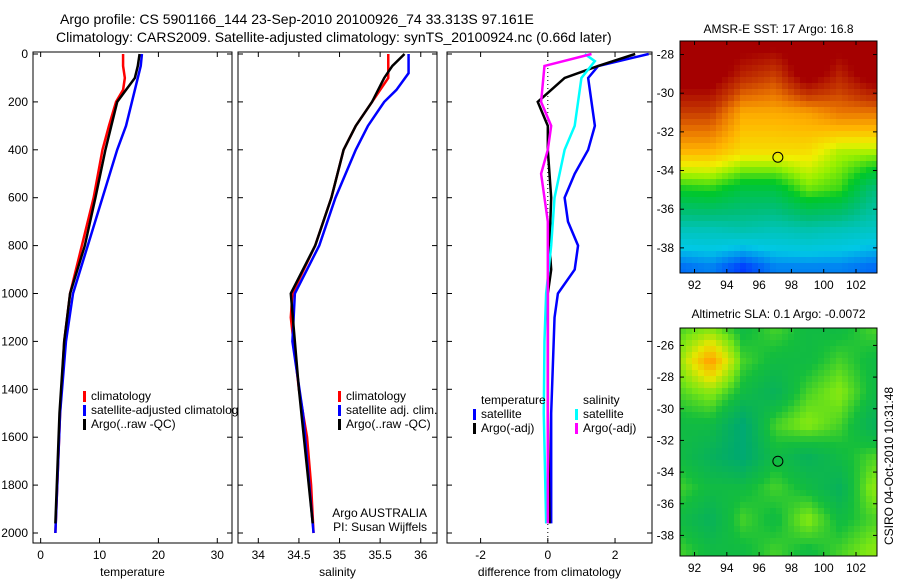  I want to click on y-tick-label: 800, so click(18, 246).